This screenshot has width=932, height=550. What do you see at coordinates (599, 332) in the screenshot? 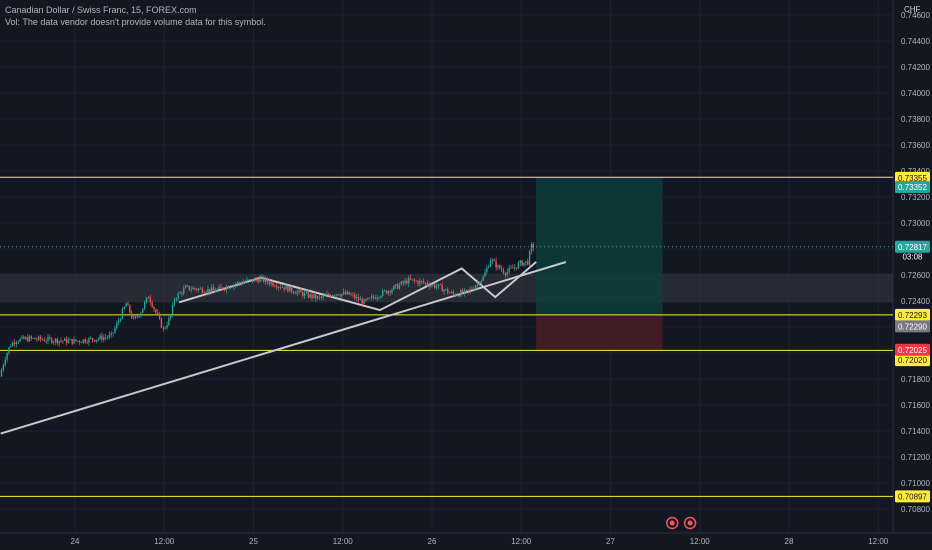
I see `loss-zone` at bounding box center [599, 332].